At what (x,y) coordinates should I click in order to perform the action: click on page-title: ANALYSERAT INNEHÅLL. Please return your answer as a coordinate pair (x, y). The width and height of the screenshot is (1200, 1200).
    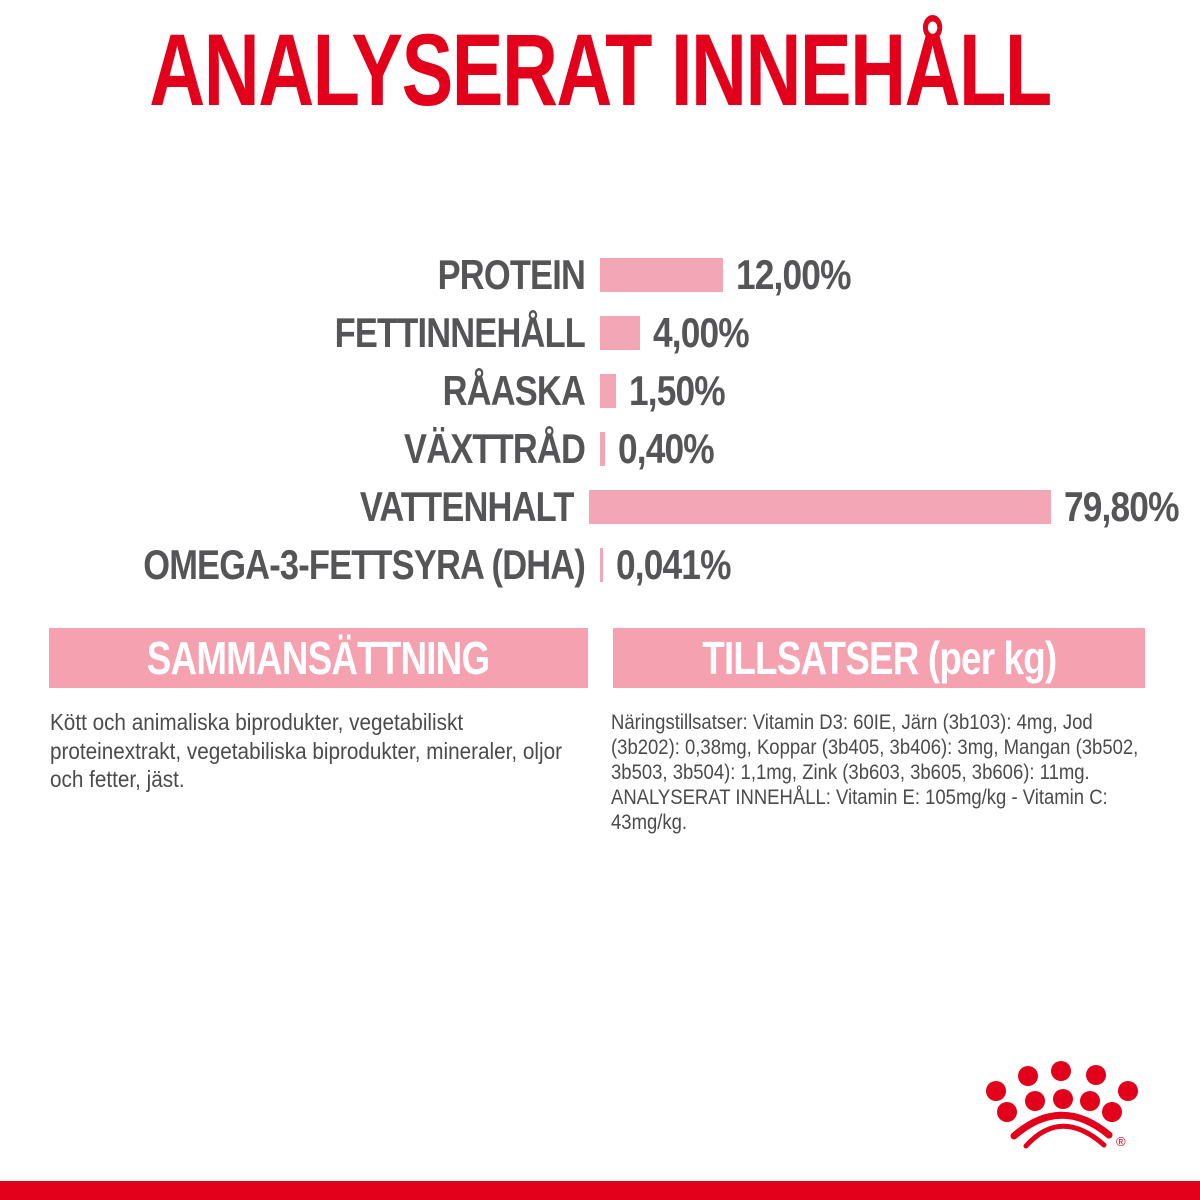
    Looking at the image, I should click on (600, 70).